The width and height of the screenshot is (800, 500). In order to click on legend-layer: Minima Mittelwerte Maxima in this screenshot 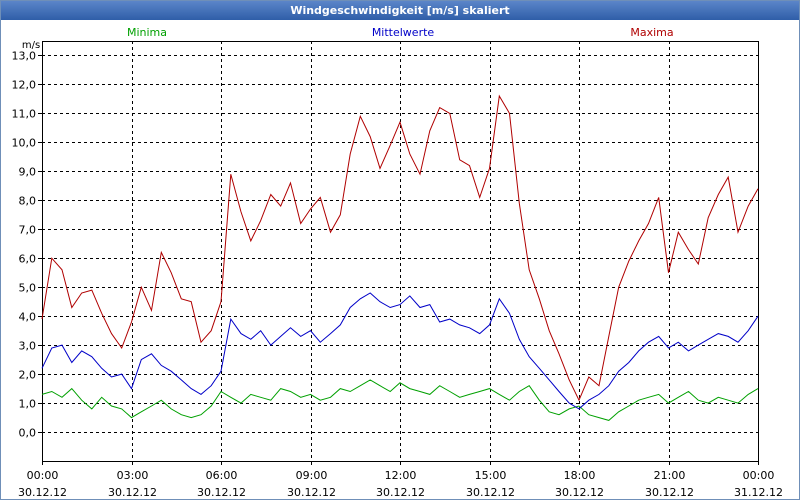, I will do `click(400, 32)`.